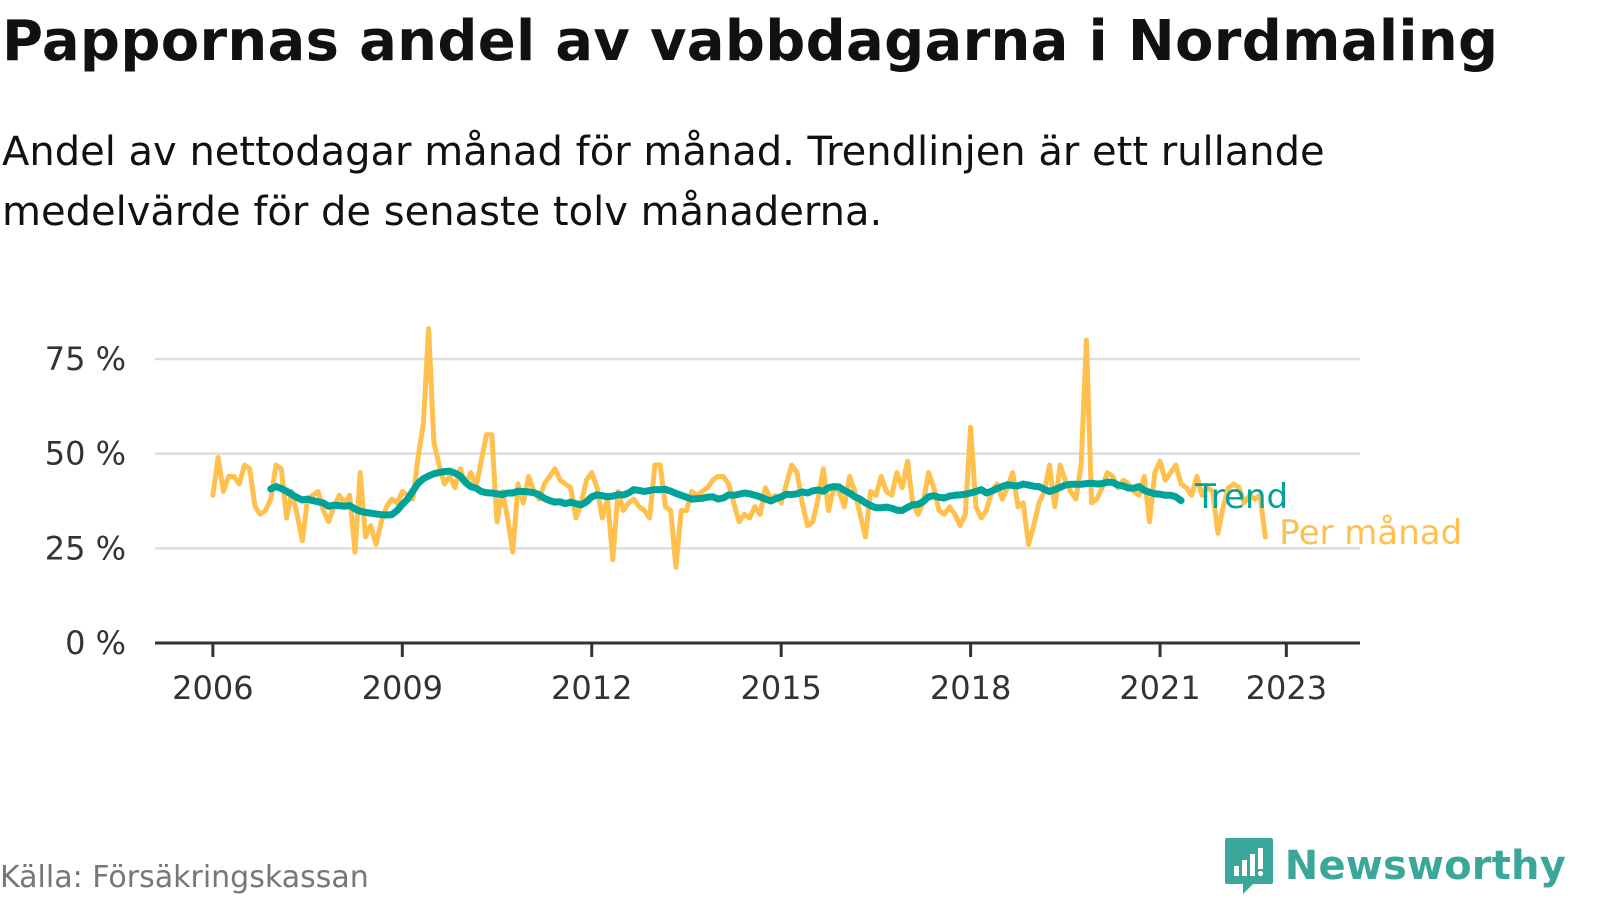  I want to click on series-label-trend: Trend, so click(1241, 497).